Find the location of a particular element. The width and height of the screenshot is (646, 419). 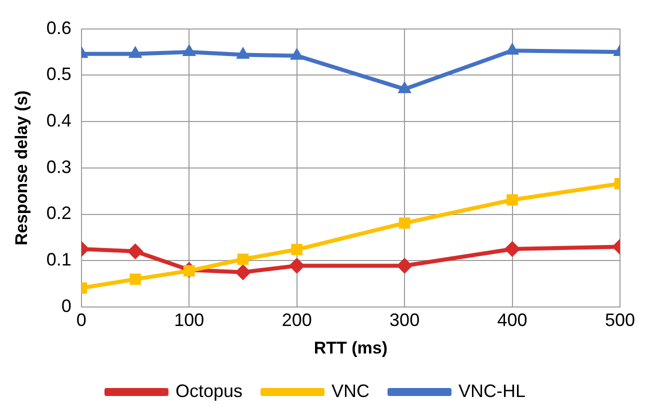

x-tick-label: 500 is located at coordinates (620, 320).